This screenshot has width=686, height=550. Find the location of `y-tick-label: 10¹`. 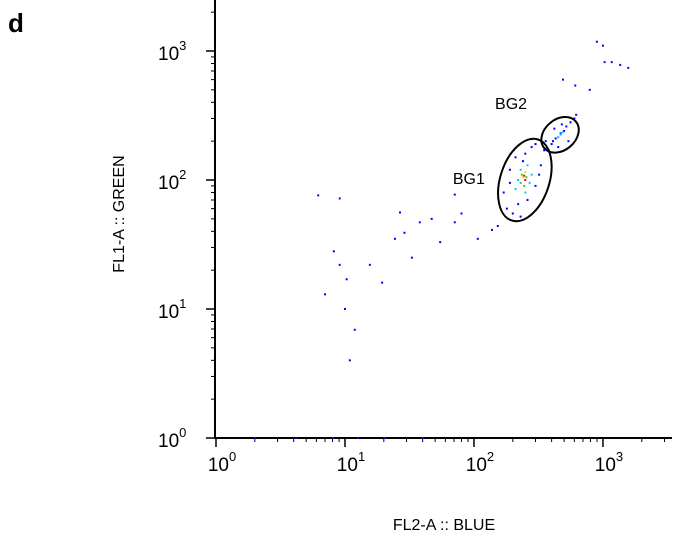

y-tick-label: 10¹ is located at coordinates (172, 309).